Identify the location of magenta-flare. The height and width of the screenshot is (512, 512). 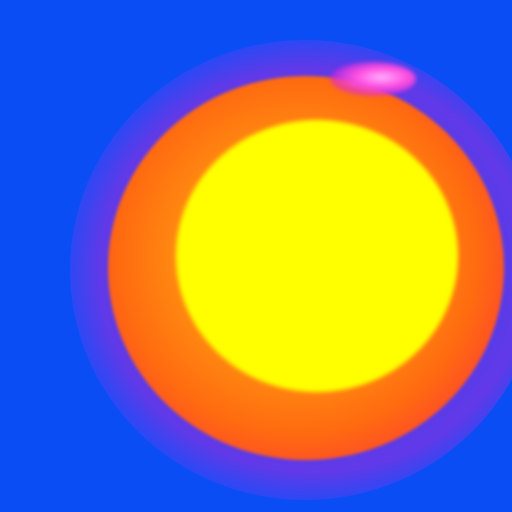
(373, 79).